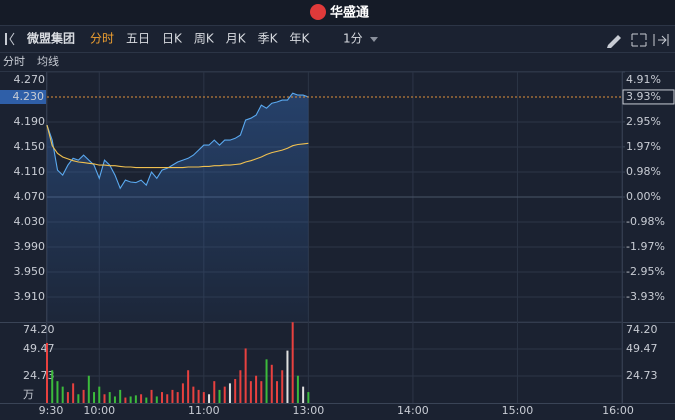 This screenshot has width=675, height=420. Describe the element at coordinates (645, 271) in the screenshot. I see `y2-tick-label: -2.95%` at that location.